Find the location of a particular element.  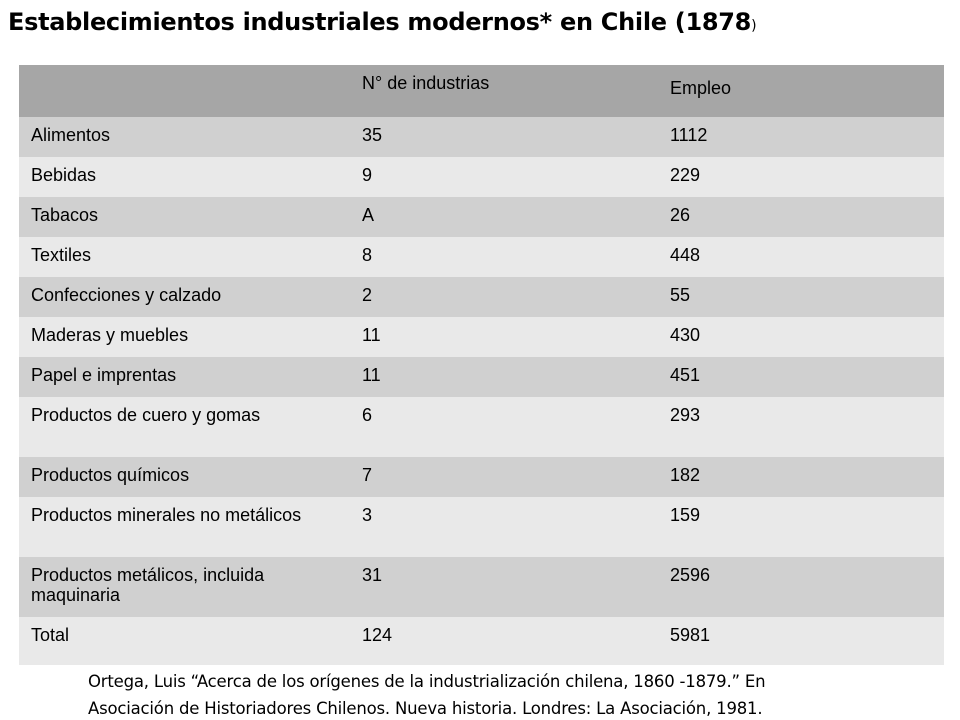

cell-sector: Textiles is located at coordinates (188, 257).